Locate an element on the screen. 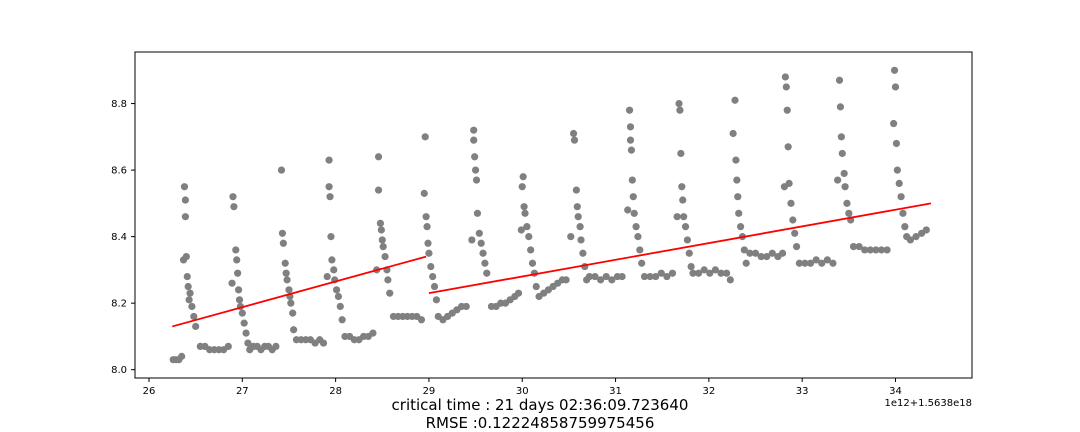 The height and width of the screenshot is (432, 1080). x-tick-label: 31 is located at coordinates (615, 391).